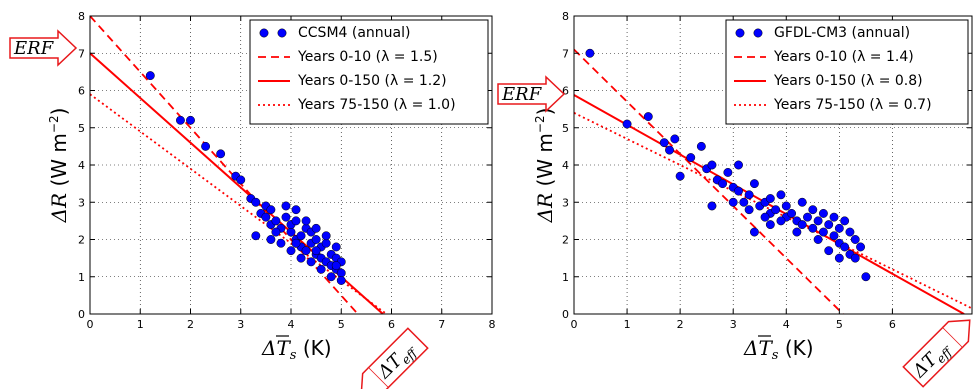 The height and width of the screenshot is (389, 974). I want to click on legend-label: Years 75-150 (λ = 0.7), so click(852, 105).